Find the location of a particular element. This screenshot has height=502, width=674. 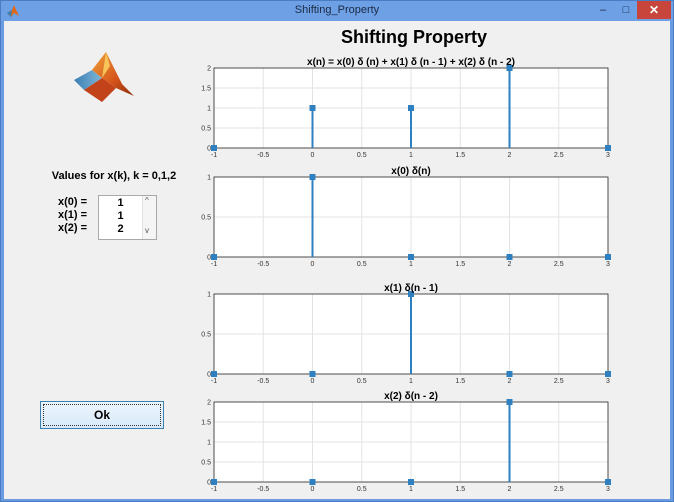

plot-4-y-tick-label: 0.5 is located at coordinates (206, 463).